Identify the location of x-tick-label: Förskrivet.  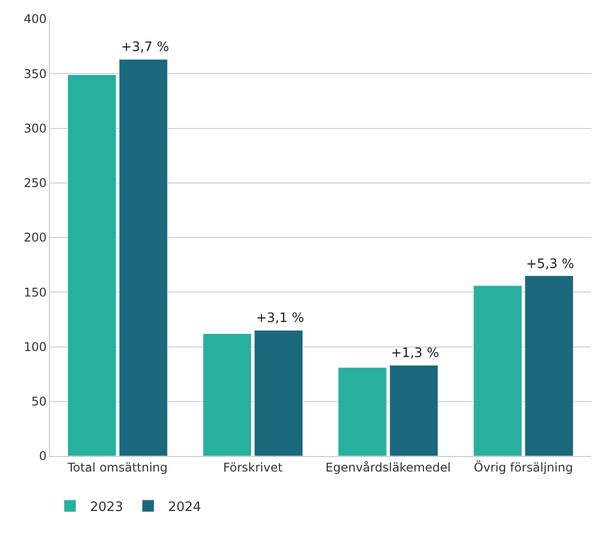
(253, 467).